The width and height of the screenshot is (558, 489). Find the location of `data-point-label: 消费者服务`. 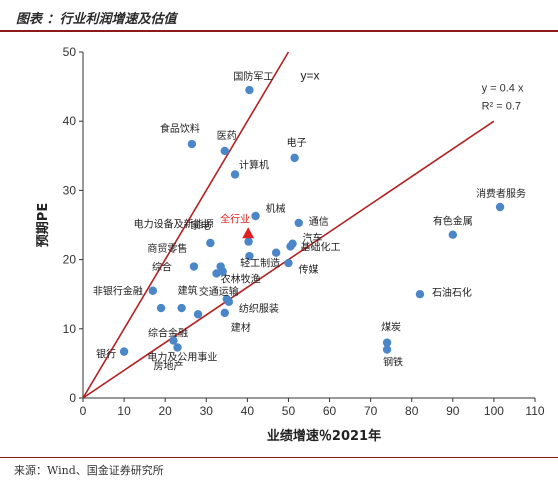

data-point-label: 消费者服务 is located at coordinates (501, 193).